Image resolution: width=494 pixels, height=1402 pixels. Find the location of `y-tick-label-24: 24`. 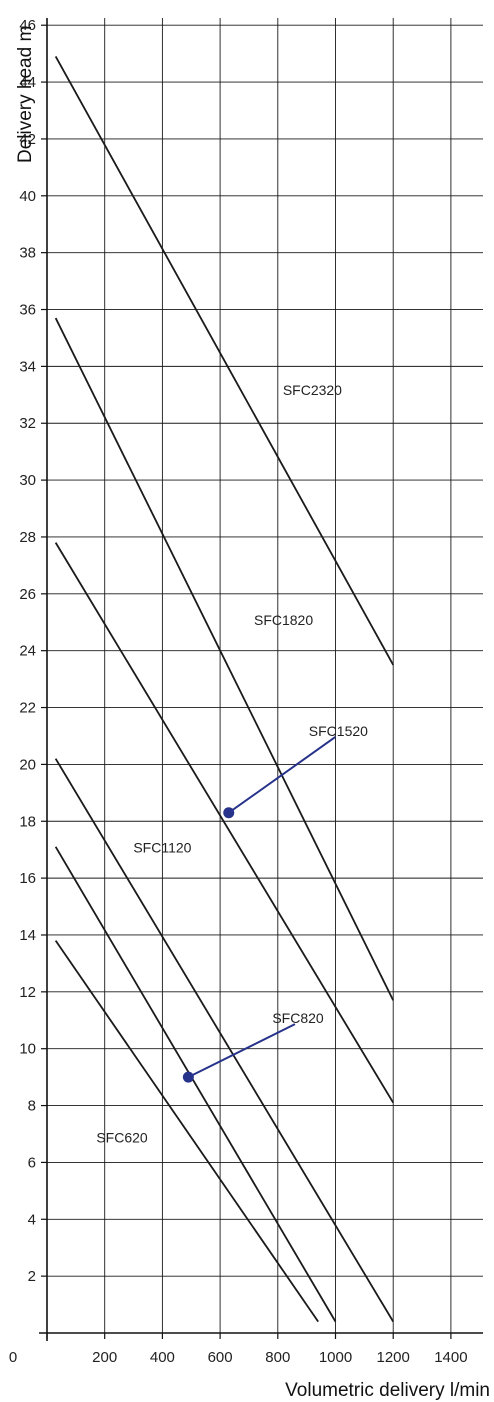

y-tick-label-24: 24 is located at coordinates (27, 651).